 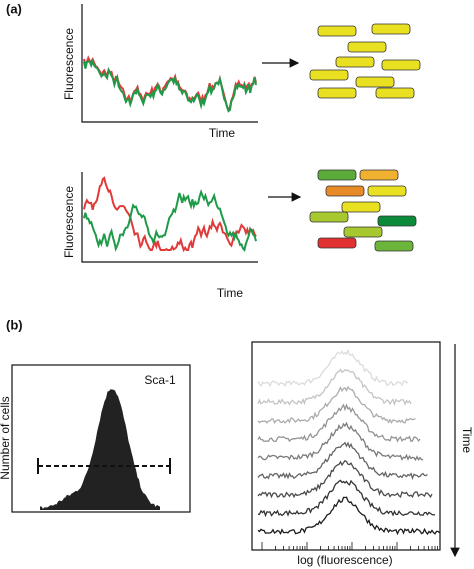 What do you see at coordinates (160, 380) in the screenshot?
I see `marker-label: Sca-1` at bounding box center [160, 380].